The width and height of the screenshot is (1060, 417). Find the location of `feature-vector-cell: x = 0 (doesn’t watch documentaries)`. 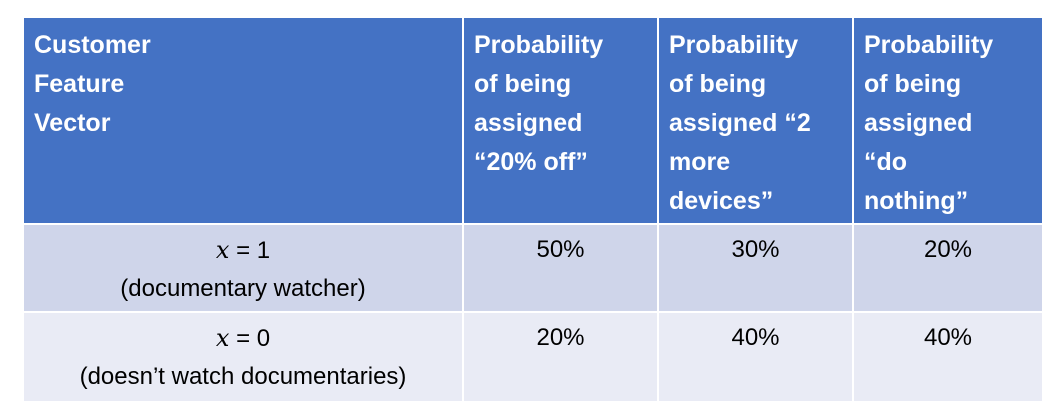

feature-vector-cell: x = 0 (doesn’t watch documentaries) is located at coordinates (243, 357).